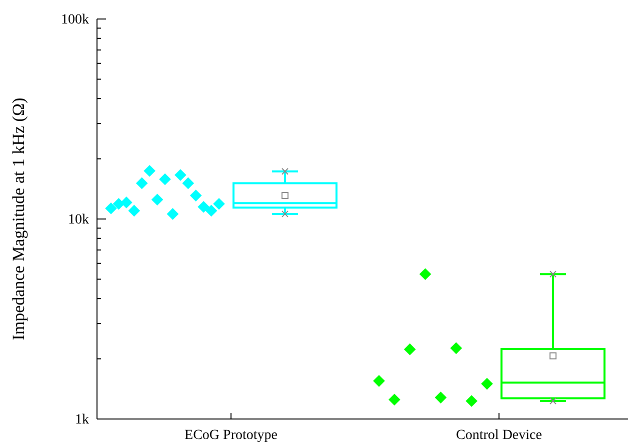 Image resolution: width=628 pixels, height=445 pixels. What do you see at coordinates (18, 219) in the screenshot?
I see `y-axis-title: Impedance Magnitude at 1 kHz (Ω)` at bounding box center [18, 219].